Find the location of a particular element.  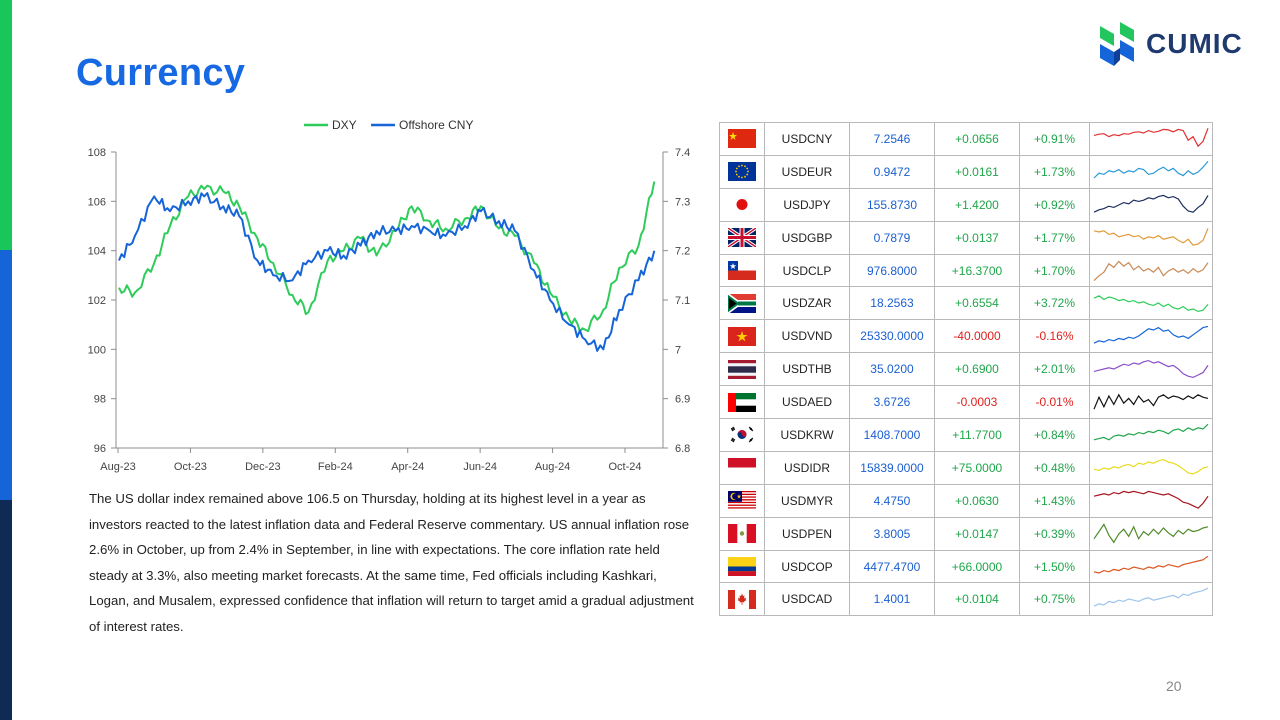

currency-pair: USDTHB is located at coordinates (807, 369).